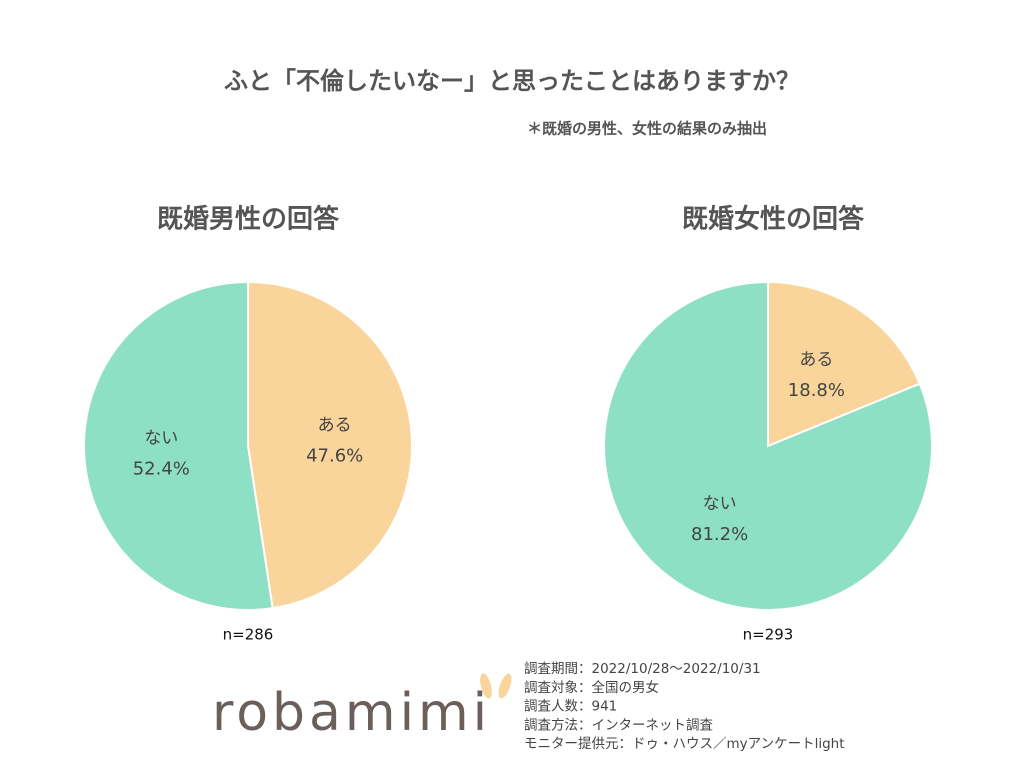 This screenshot has width=1024, height=763. Describe the element at coordinates (351, 713) in the screenshot. I see `logo: robamimi` at that location.